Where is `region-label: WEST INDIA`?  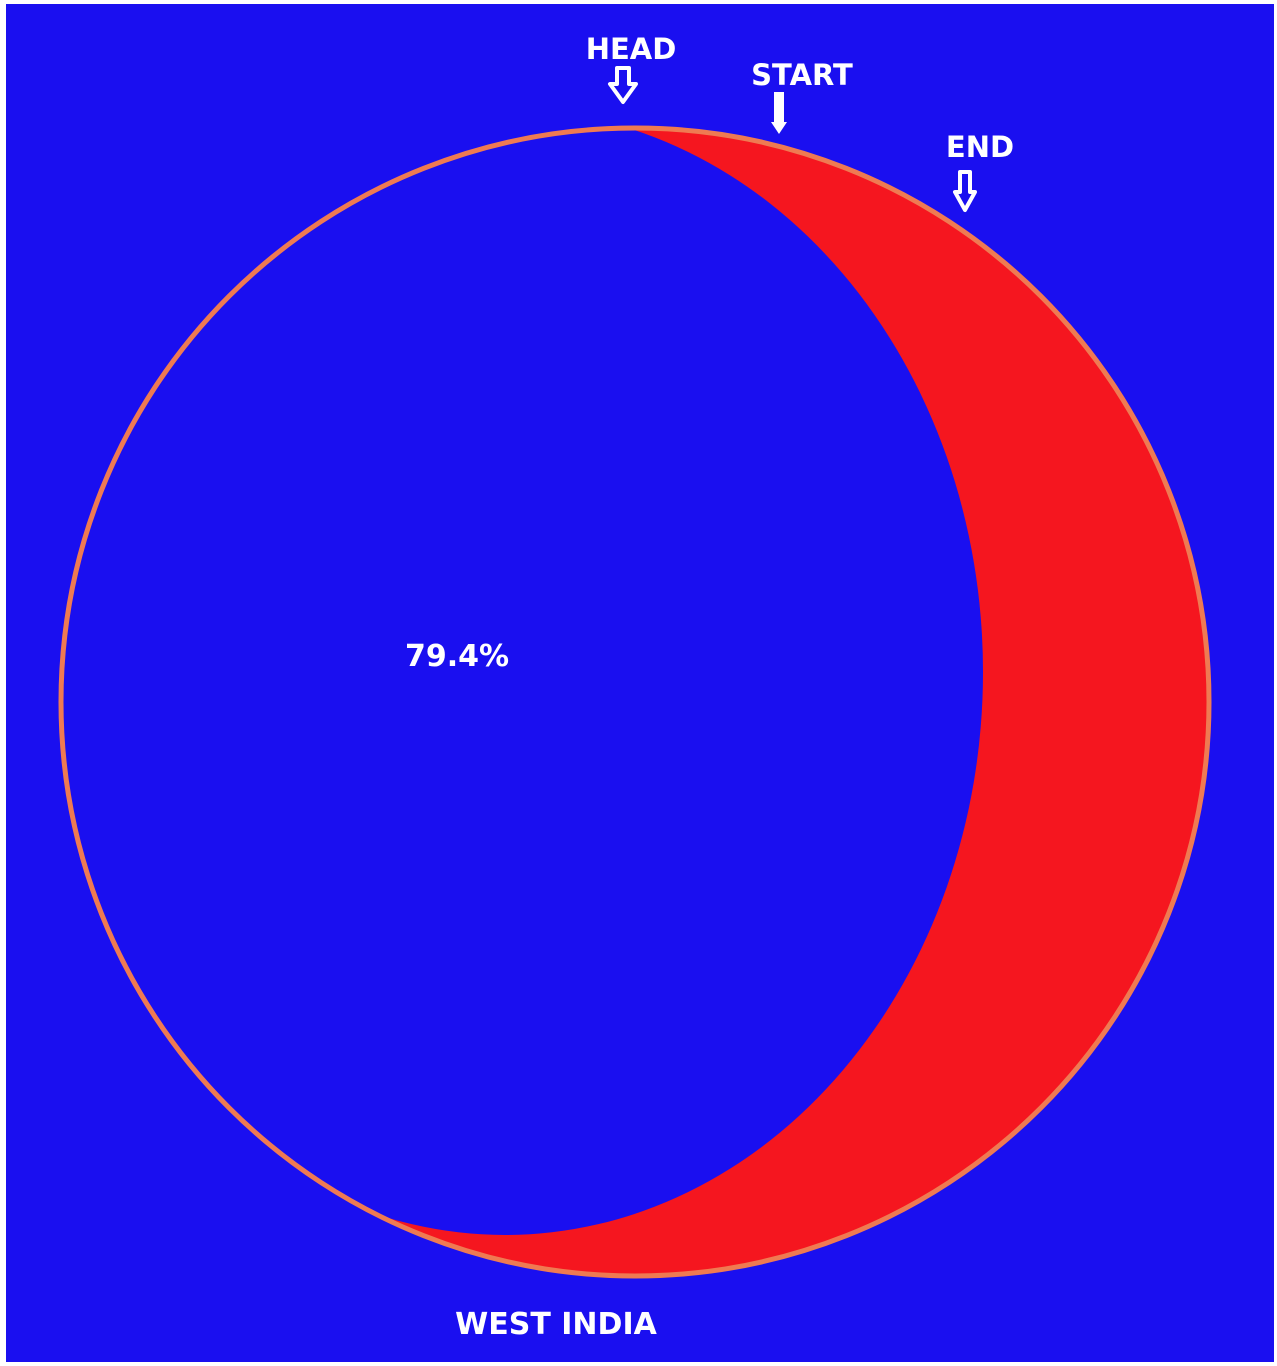
region-label: WEST INDIA is located at coordinates (556, 1324).